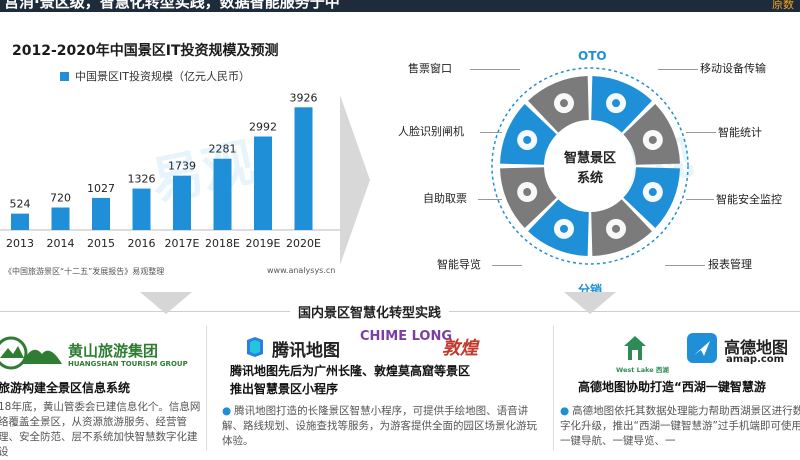  What do you see at coordinates (101, 213) in the screenshot?
I see `bar-2015` at bounding box center [101, 213].